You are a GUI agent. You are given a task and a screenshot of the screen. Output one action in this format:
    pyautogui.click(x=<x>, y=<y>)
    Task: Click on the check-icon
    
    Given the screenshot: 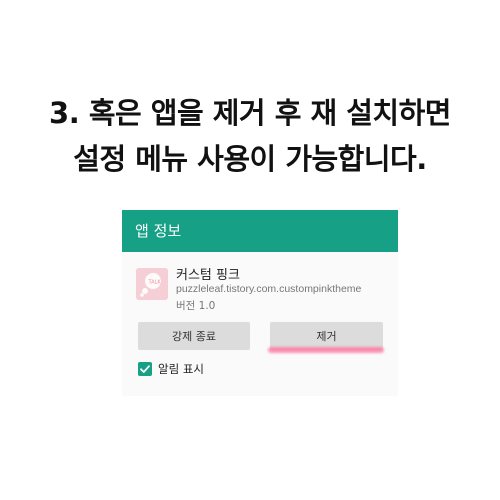 What is the action you would take?
    pyautogui.click(x=145, y=369)
    